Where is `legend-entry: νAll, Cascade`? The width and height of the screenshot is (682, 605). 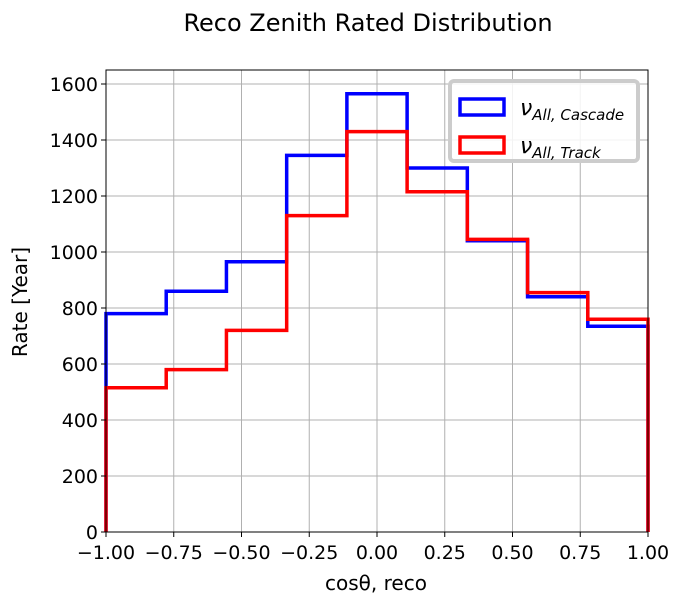 legend-entry: νAll, Cascade is located at coordinates (572, 110).